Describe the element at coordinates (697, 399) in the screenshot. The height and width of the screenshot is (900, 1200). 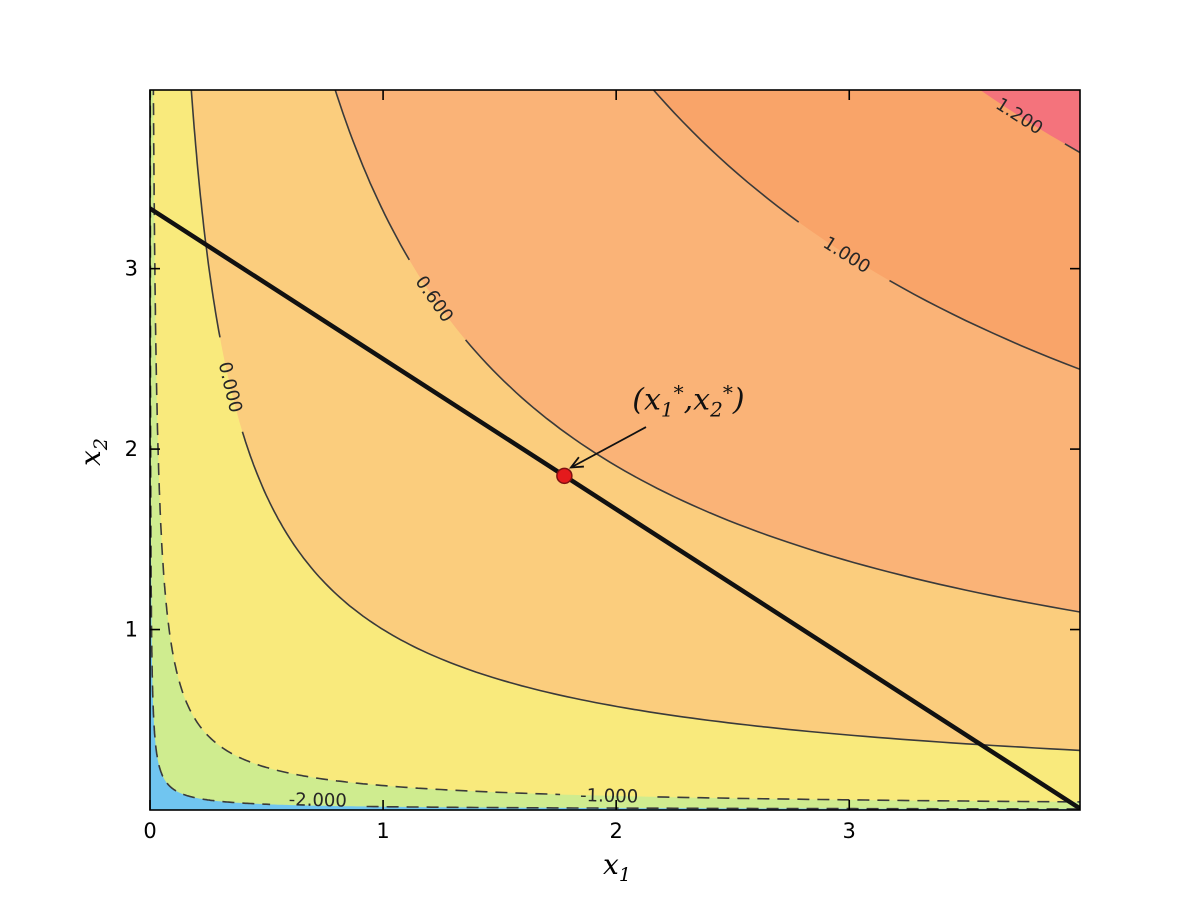
I see `annotation-comma: ,x` at that location.